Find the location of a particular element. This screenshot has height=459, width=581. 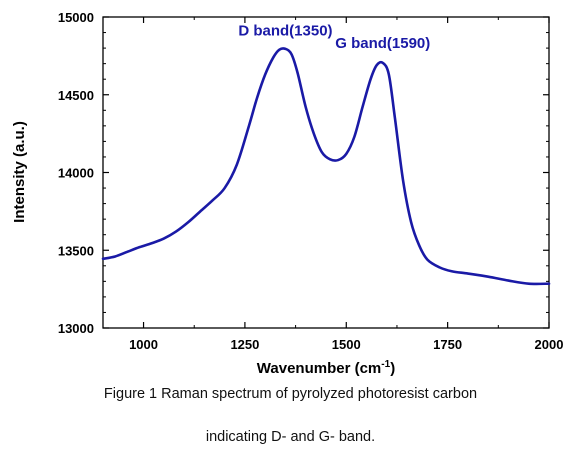

x-axis-label: Wavenumber (cm-1) is located at coordinates (326, 368).